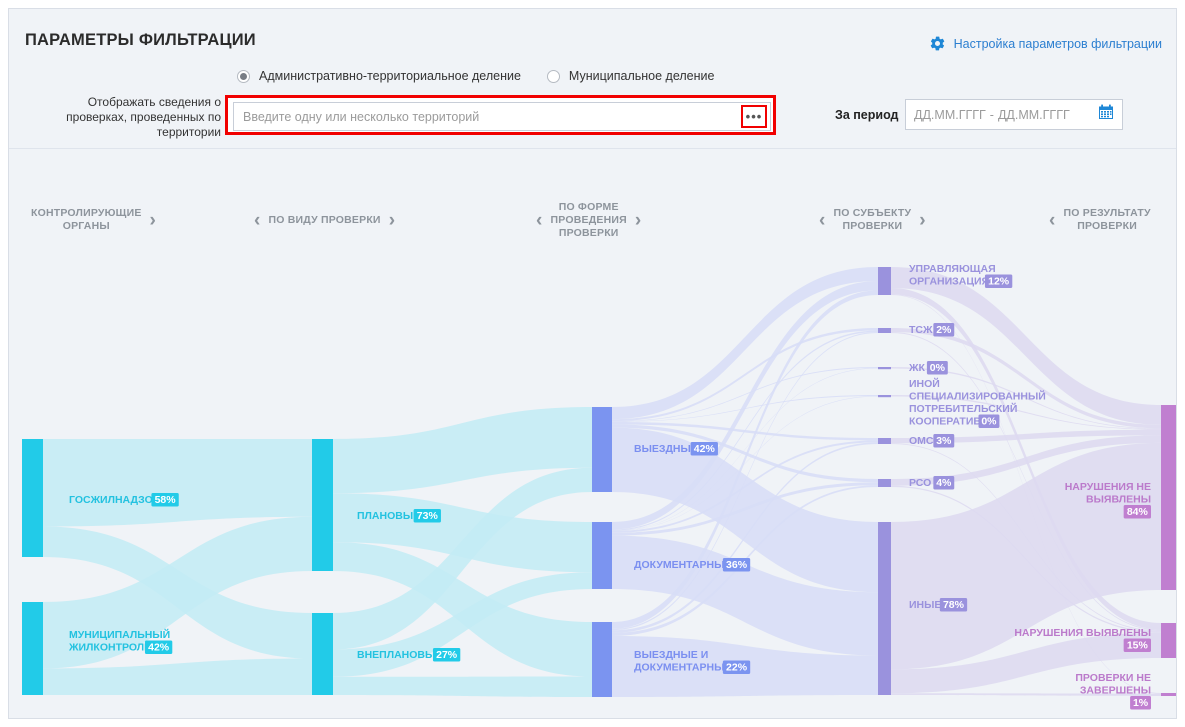 This screenshot has height=727, width=1185. I want to click on sankey-node-tszh, so click(884, 330).